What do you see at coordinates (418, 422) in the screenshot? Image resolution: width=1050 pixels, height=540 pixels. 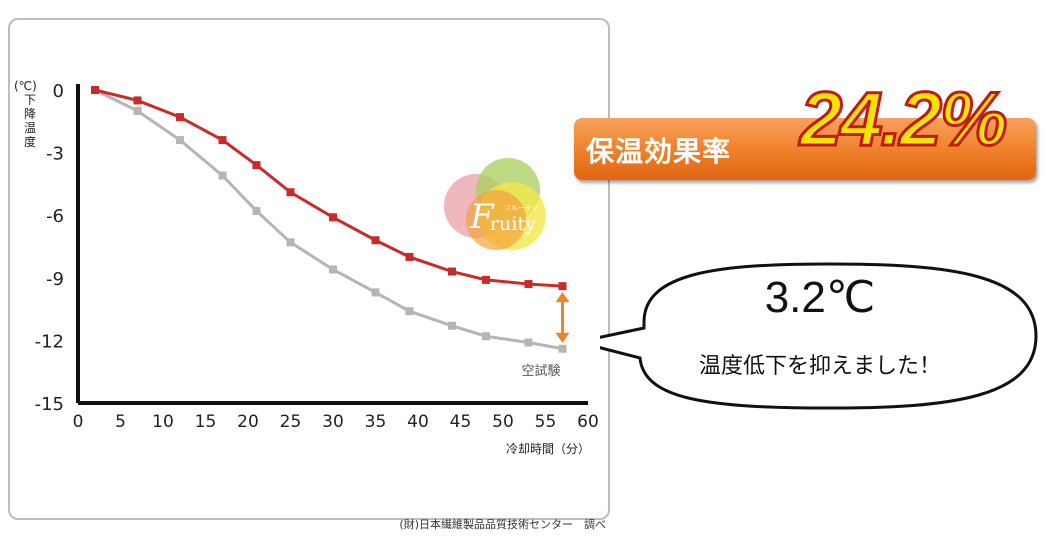 I see `x-tick-label: 40` at bounding box center [418, 422].